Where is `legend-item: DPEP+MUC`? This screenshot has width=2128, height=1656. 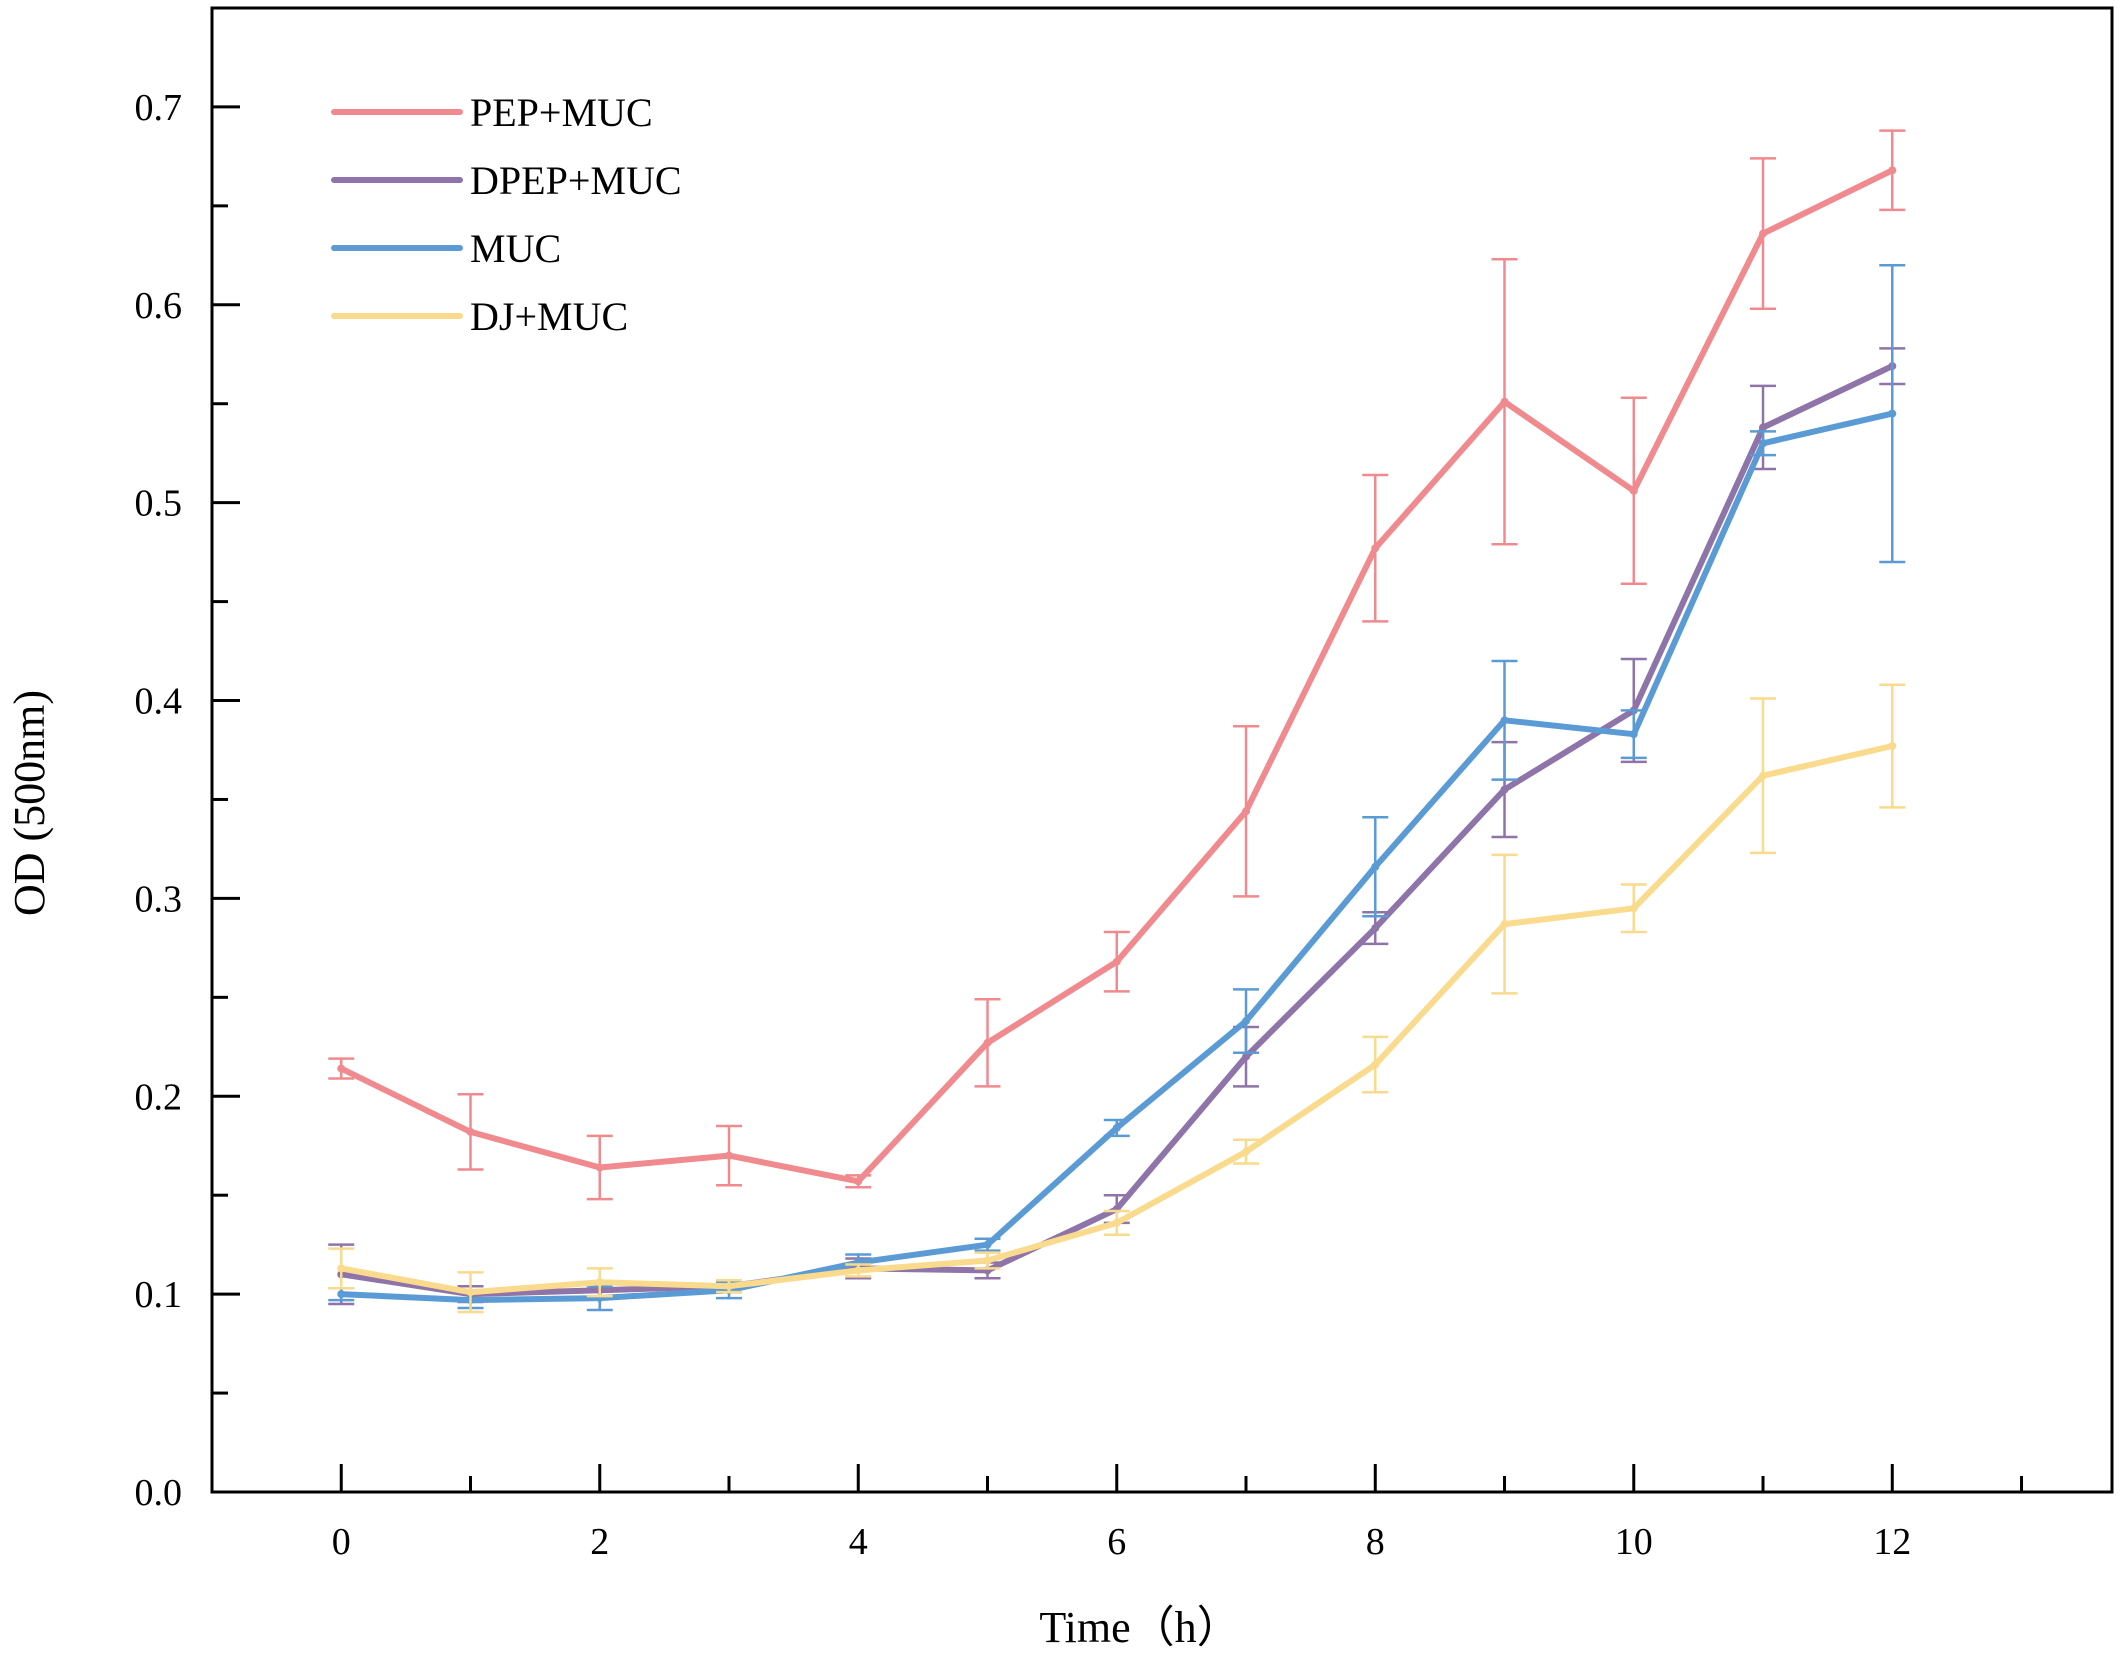 legend-item: DPEP+MUC is located at coordinates (506, 180).